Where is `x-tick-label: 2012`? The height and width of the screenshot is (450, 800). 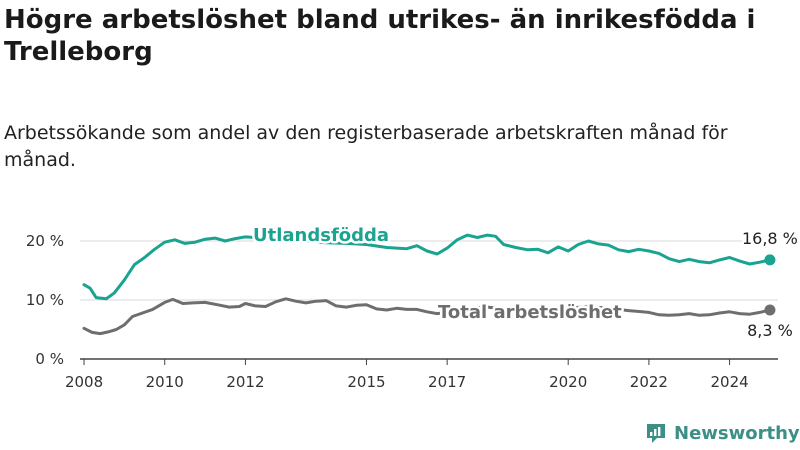 x-tick-label: 2012 is located at coordinates (245, 382).